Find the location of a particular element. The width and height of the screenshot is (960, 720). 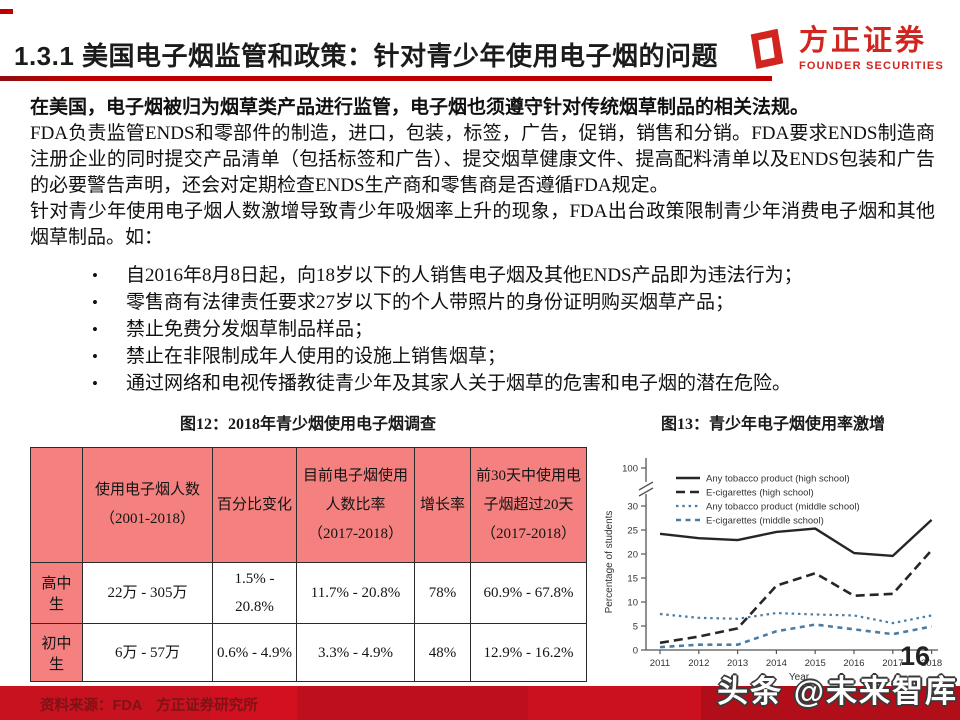

svg-text: 5 is located at coordinates (635, 627).